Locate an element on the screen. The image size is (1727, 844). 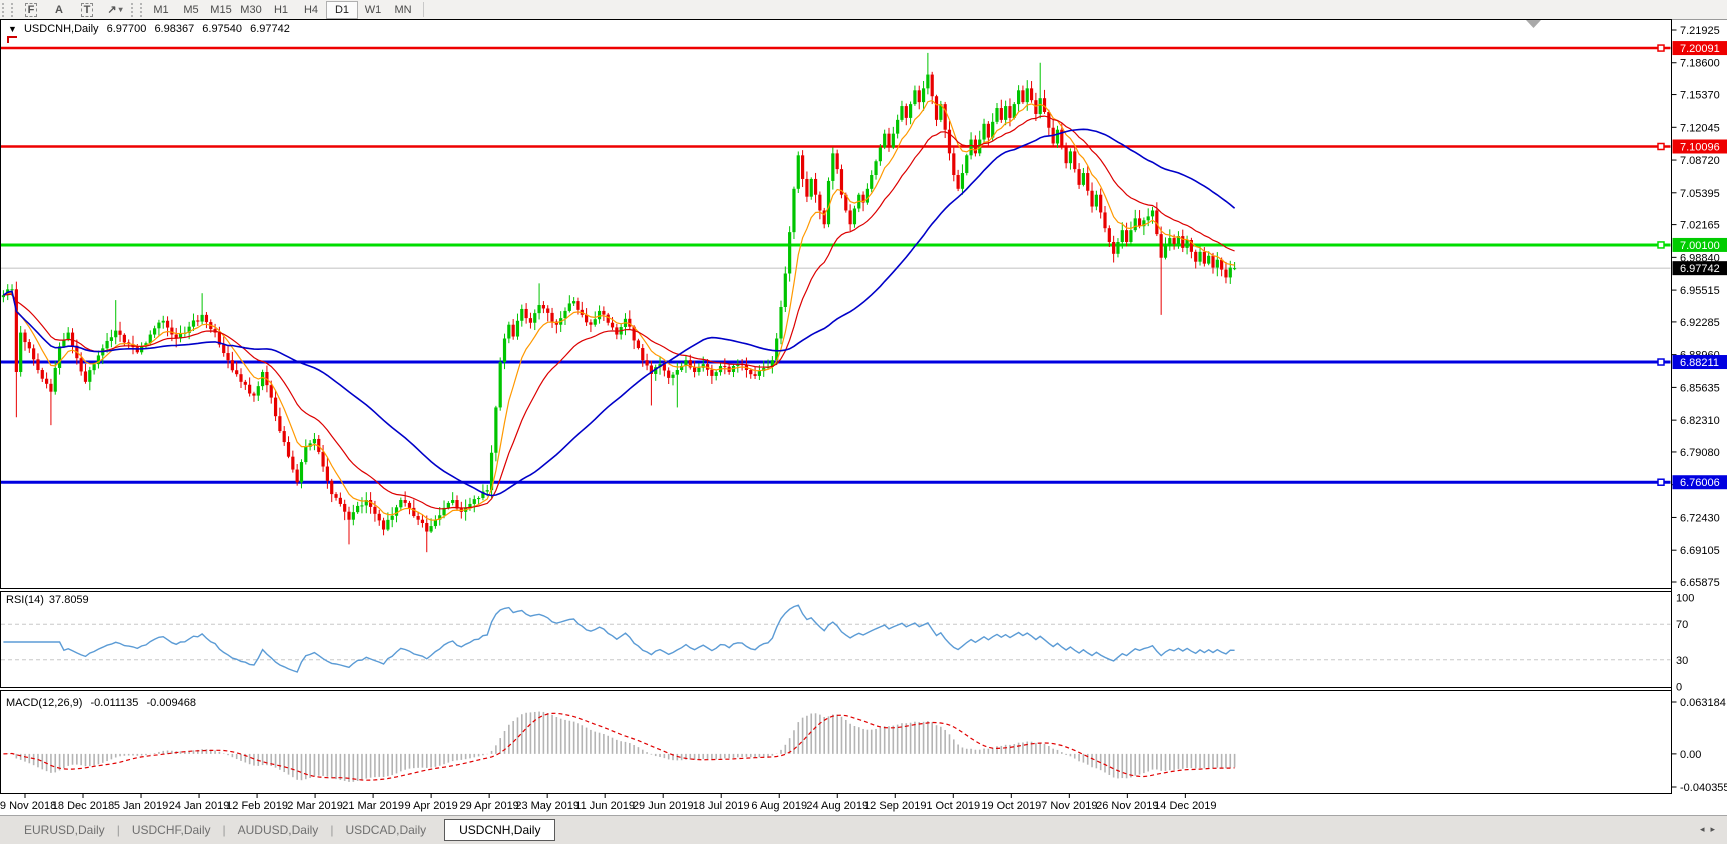
svg-text: 1 Oct 2019 is located at coordinates (953, 806).